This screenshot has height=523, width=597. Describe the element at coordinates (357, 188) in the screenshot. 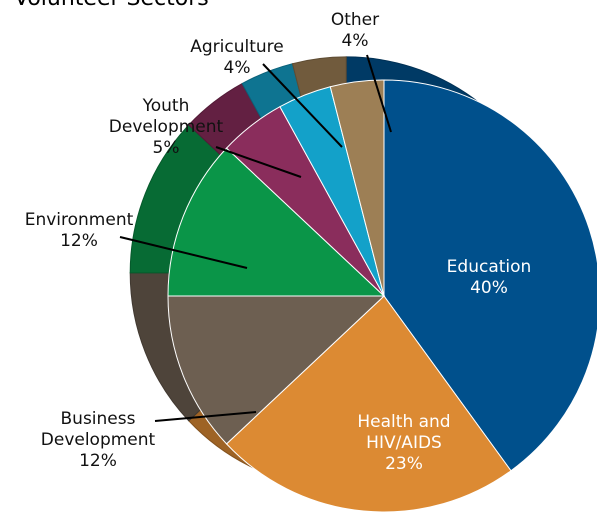

I see `pie-slice-other` at that location.